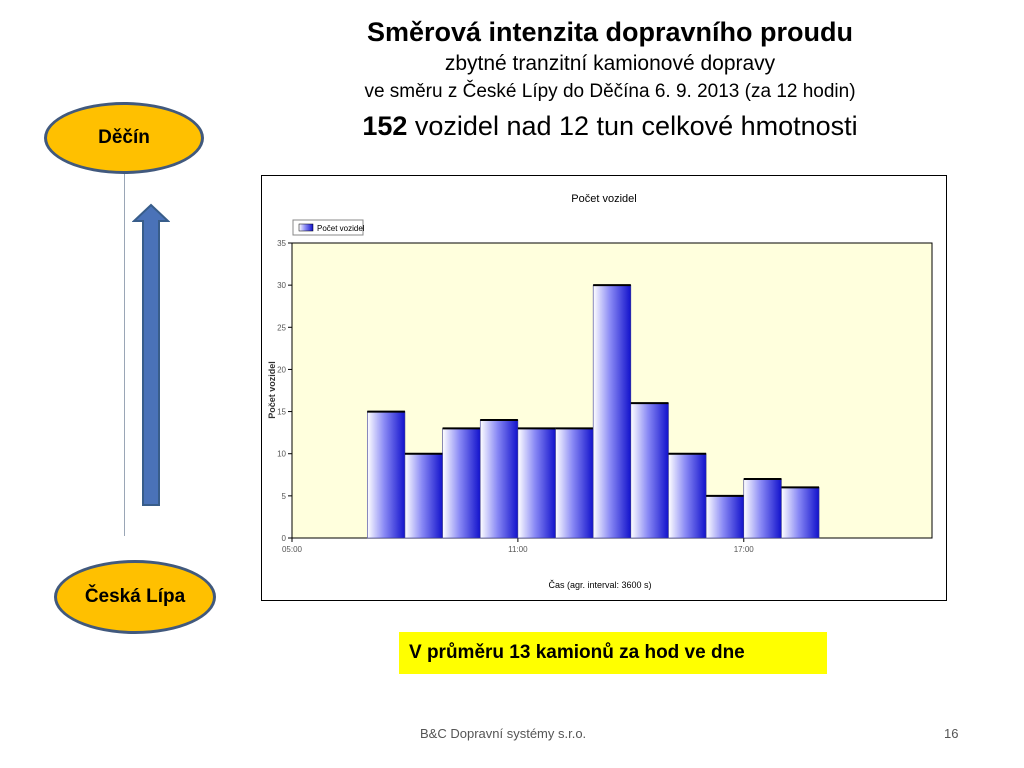  I want to click on city-decin-label: Děčín, so click(124, 137).